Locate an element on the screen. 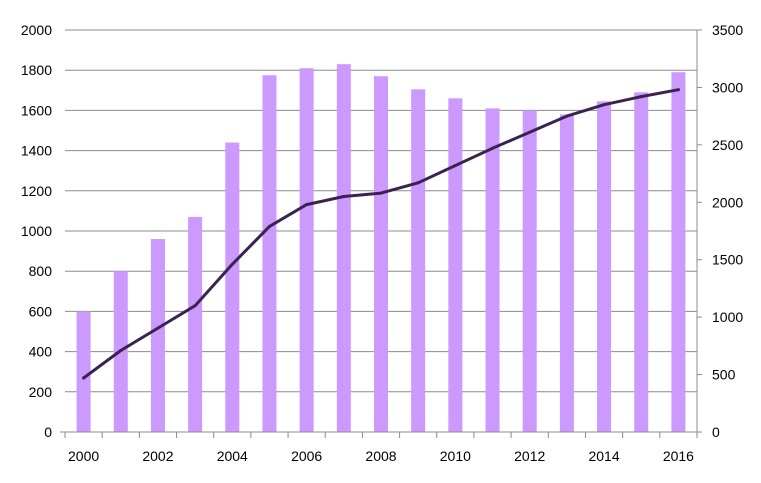 The height and width of the screenshot is (483, 761). bar-2009 is located at coordinates (418, 261).